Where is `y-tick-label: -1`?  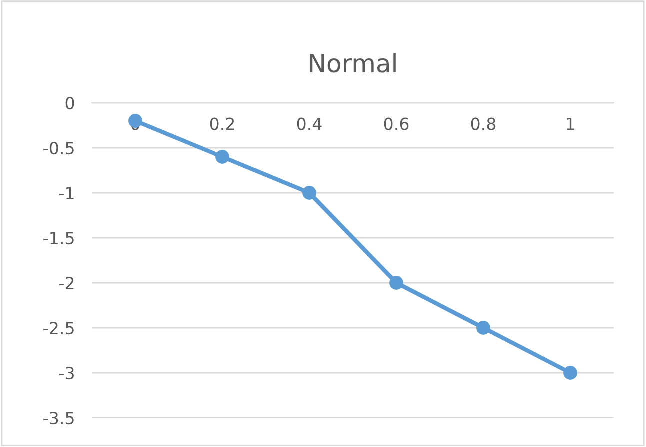 y-tick-label: -1 is located at coordinates (67, 193).